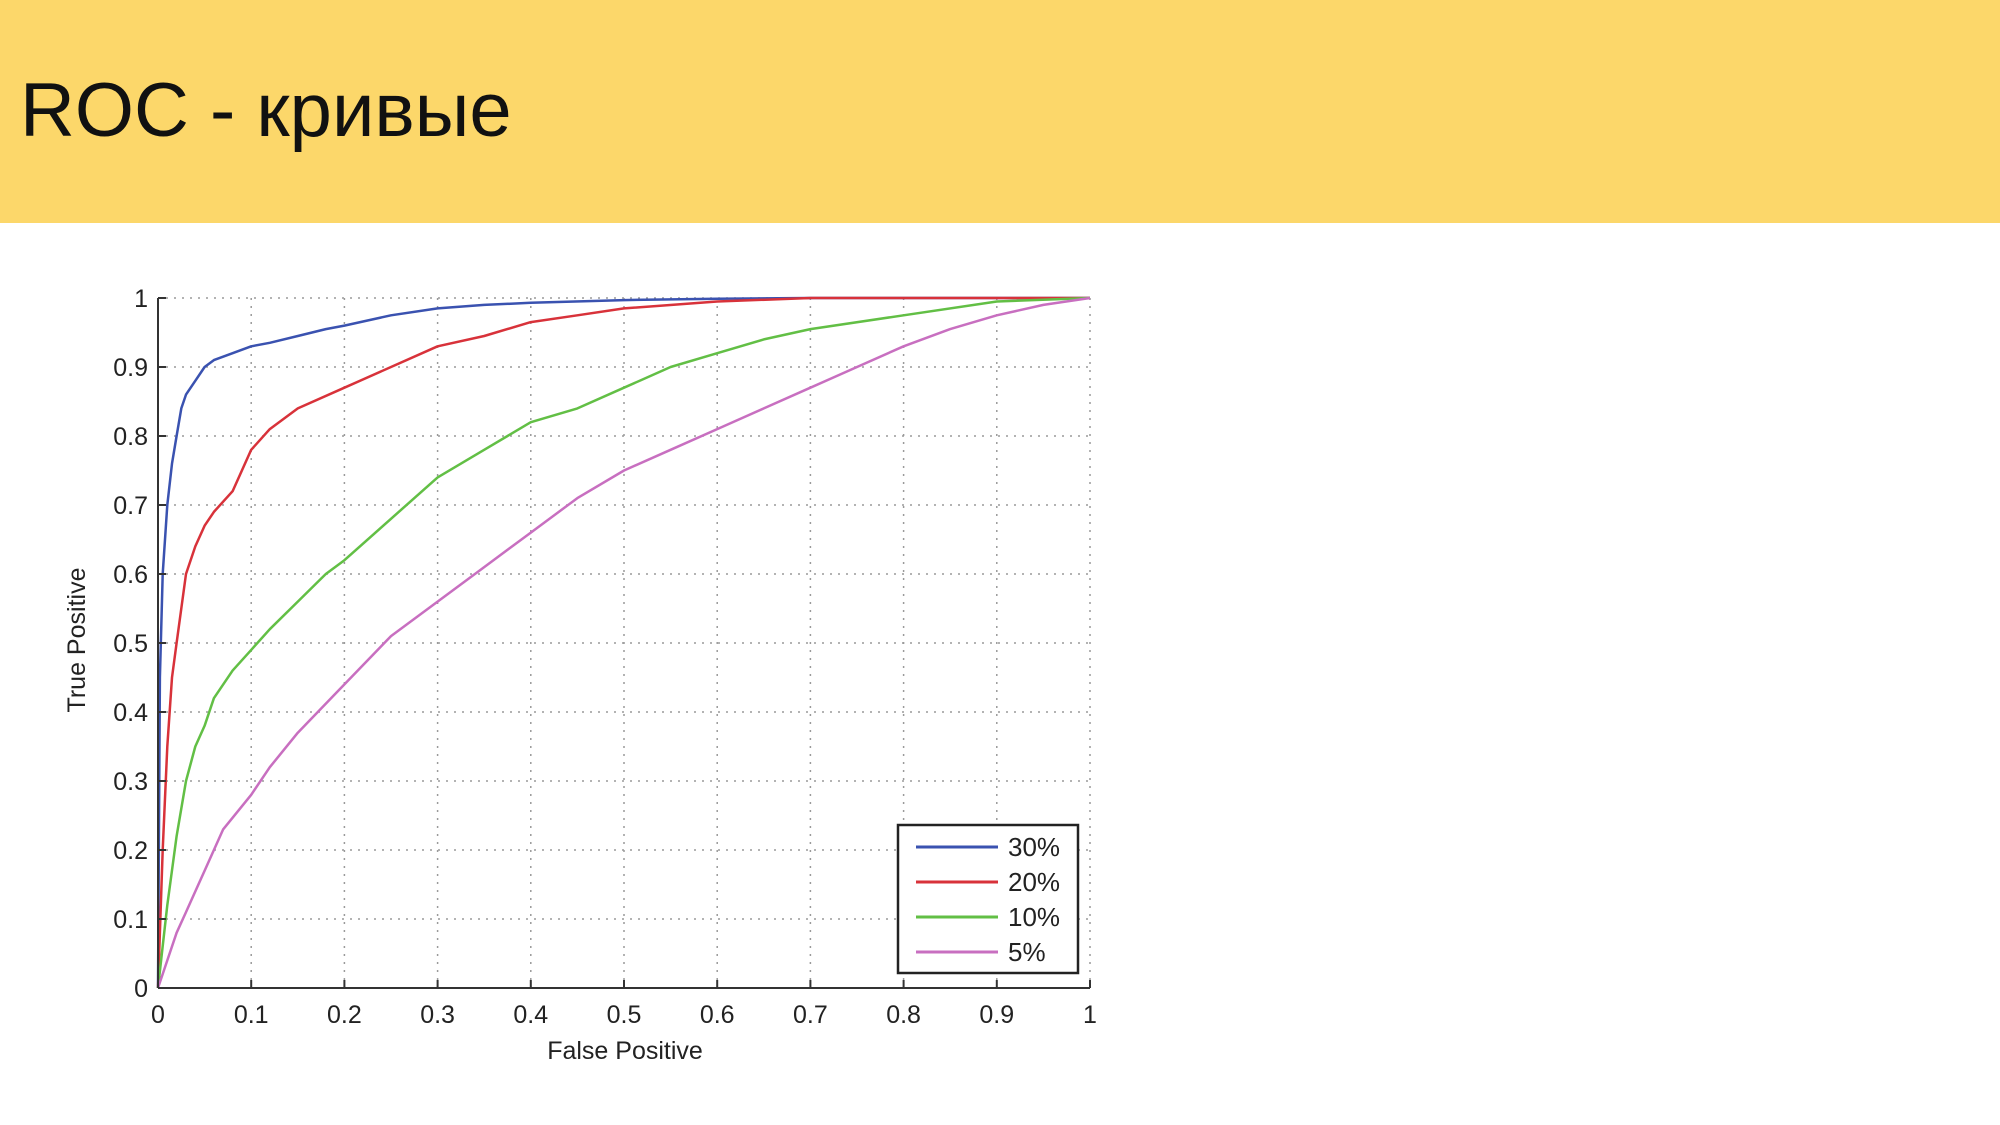  I want to click on legend-label-2: 10%, so click(1034, 917).